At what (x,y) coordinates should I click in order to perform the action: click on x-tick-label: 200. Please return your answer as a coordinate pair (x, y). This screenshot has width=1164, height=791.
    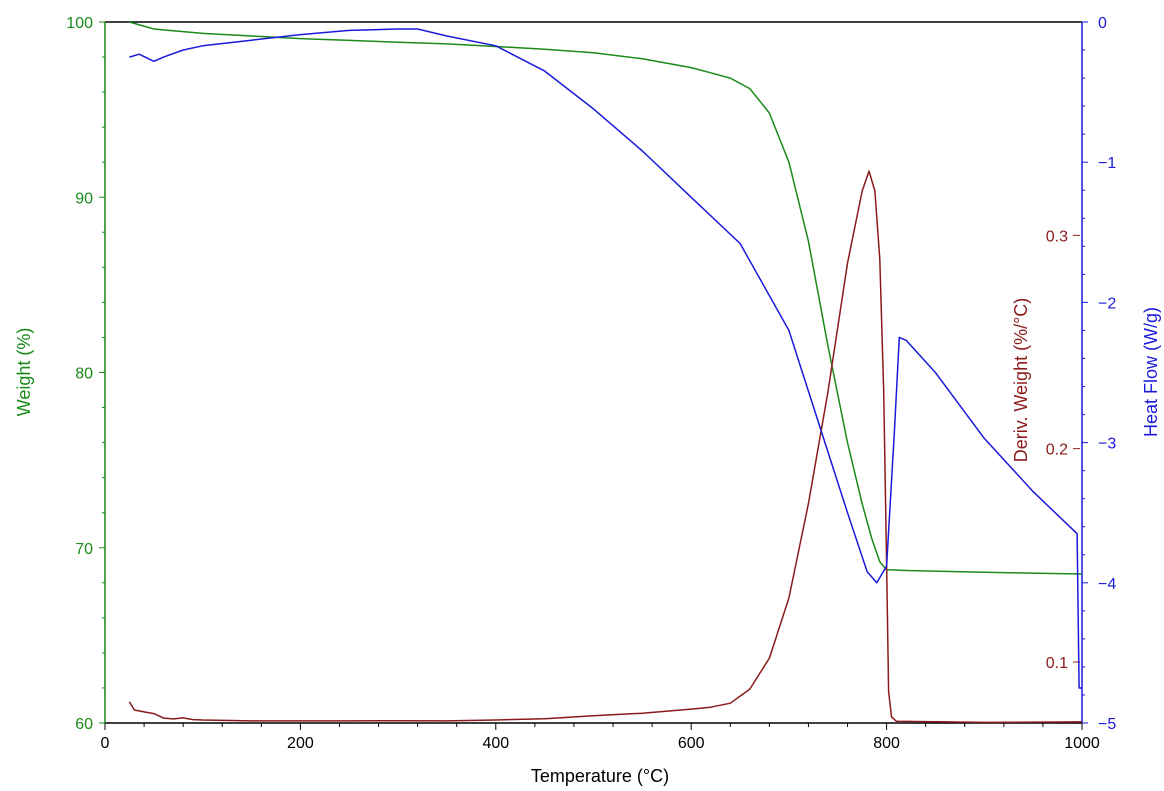
    Looking at the image, I should click on (300, 743).